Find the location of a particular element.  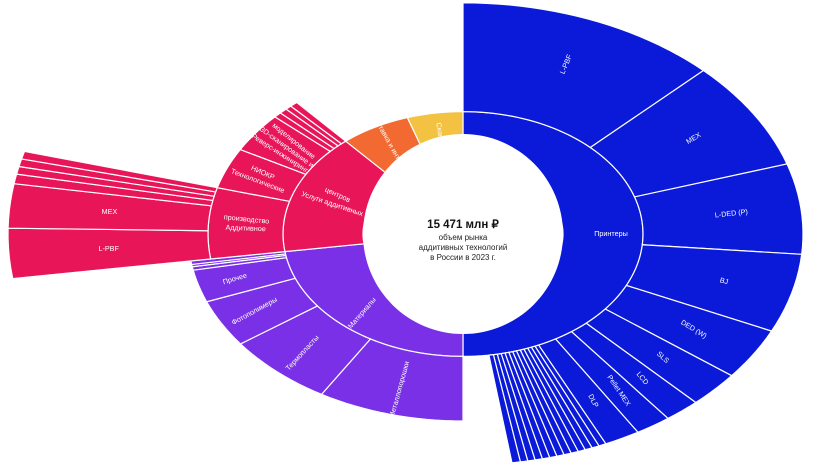

outer-label-additive-production-line-2: производство is located at coordinates (246, 218).